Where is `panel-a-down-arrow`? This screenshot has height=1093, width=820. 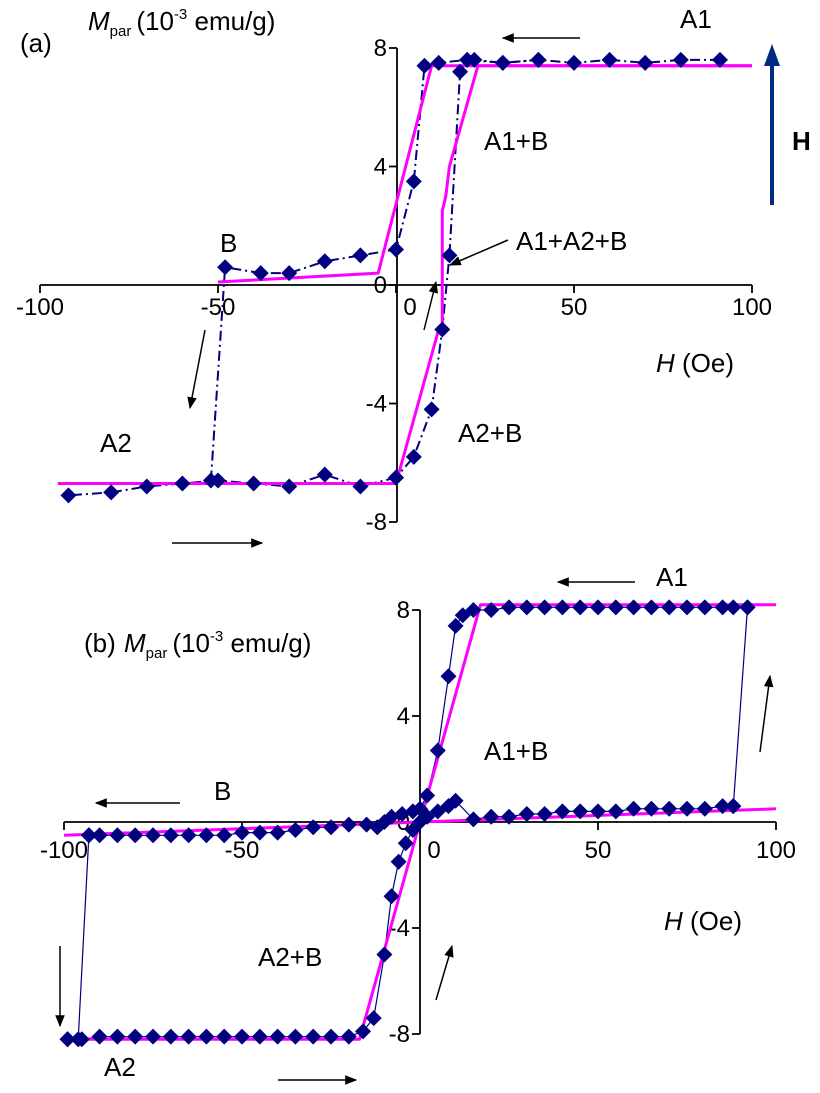
panel-a-down-arrow is located at coordinates (196, 369).